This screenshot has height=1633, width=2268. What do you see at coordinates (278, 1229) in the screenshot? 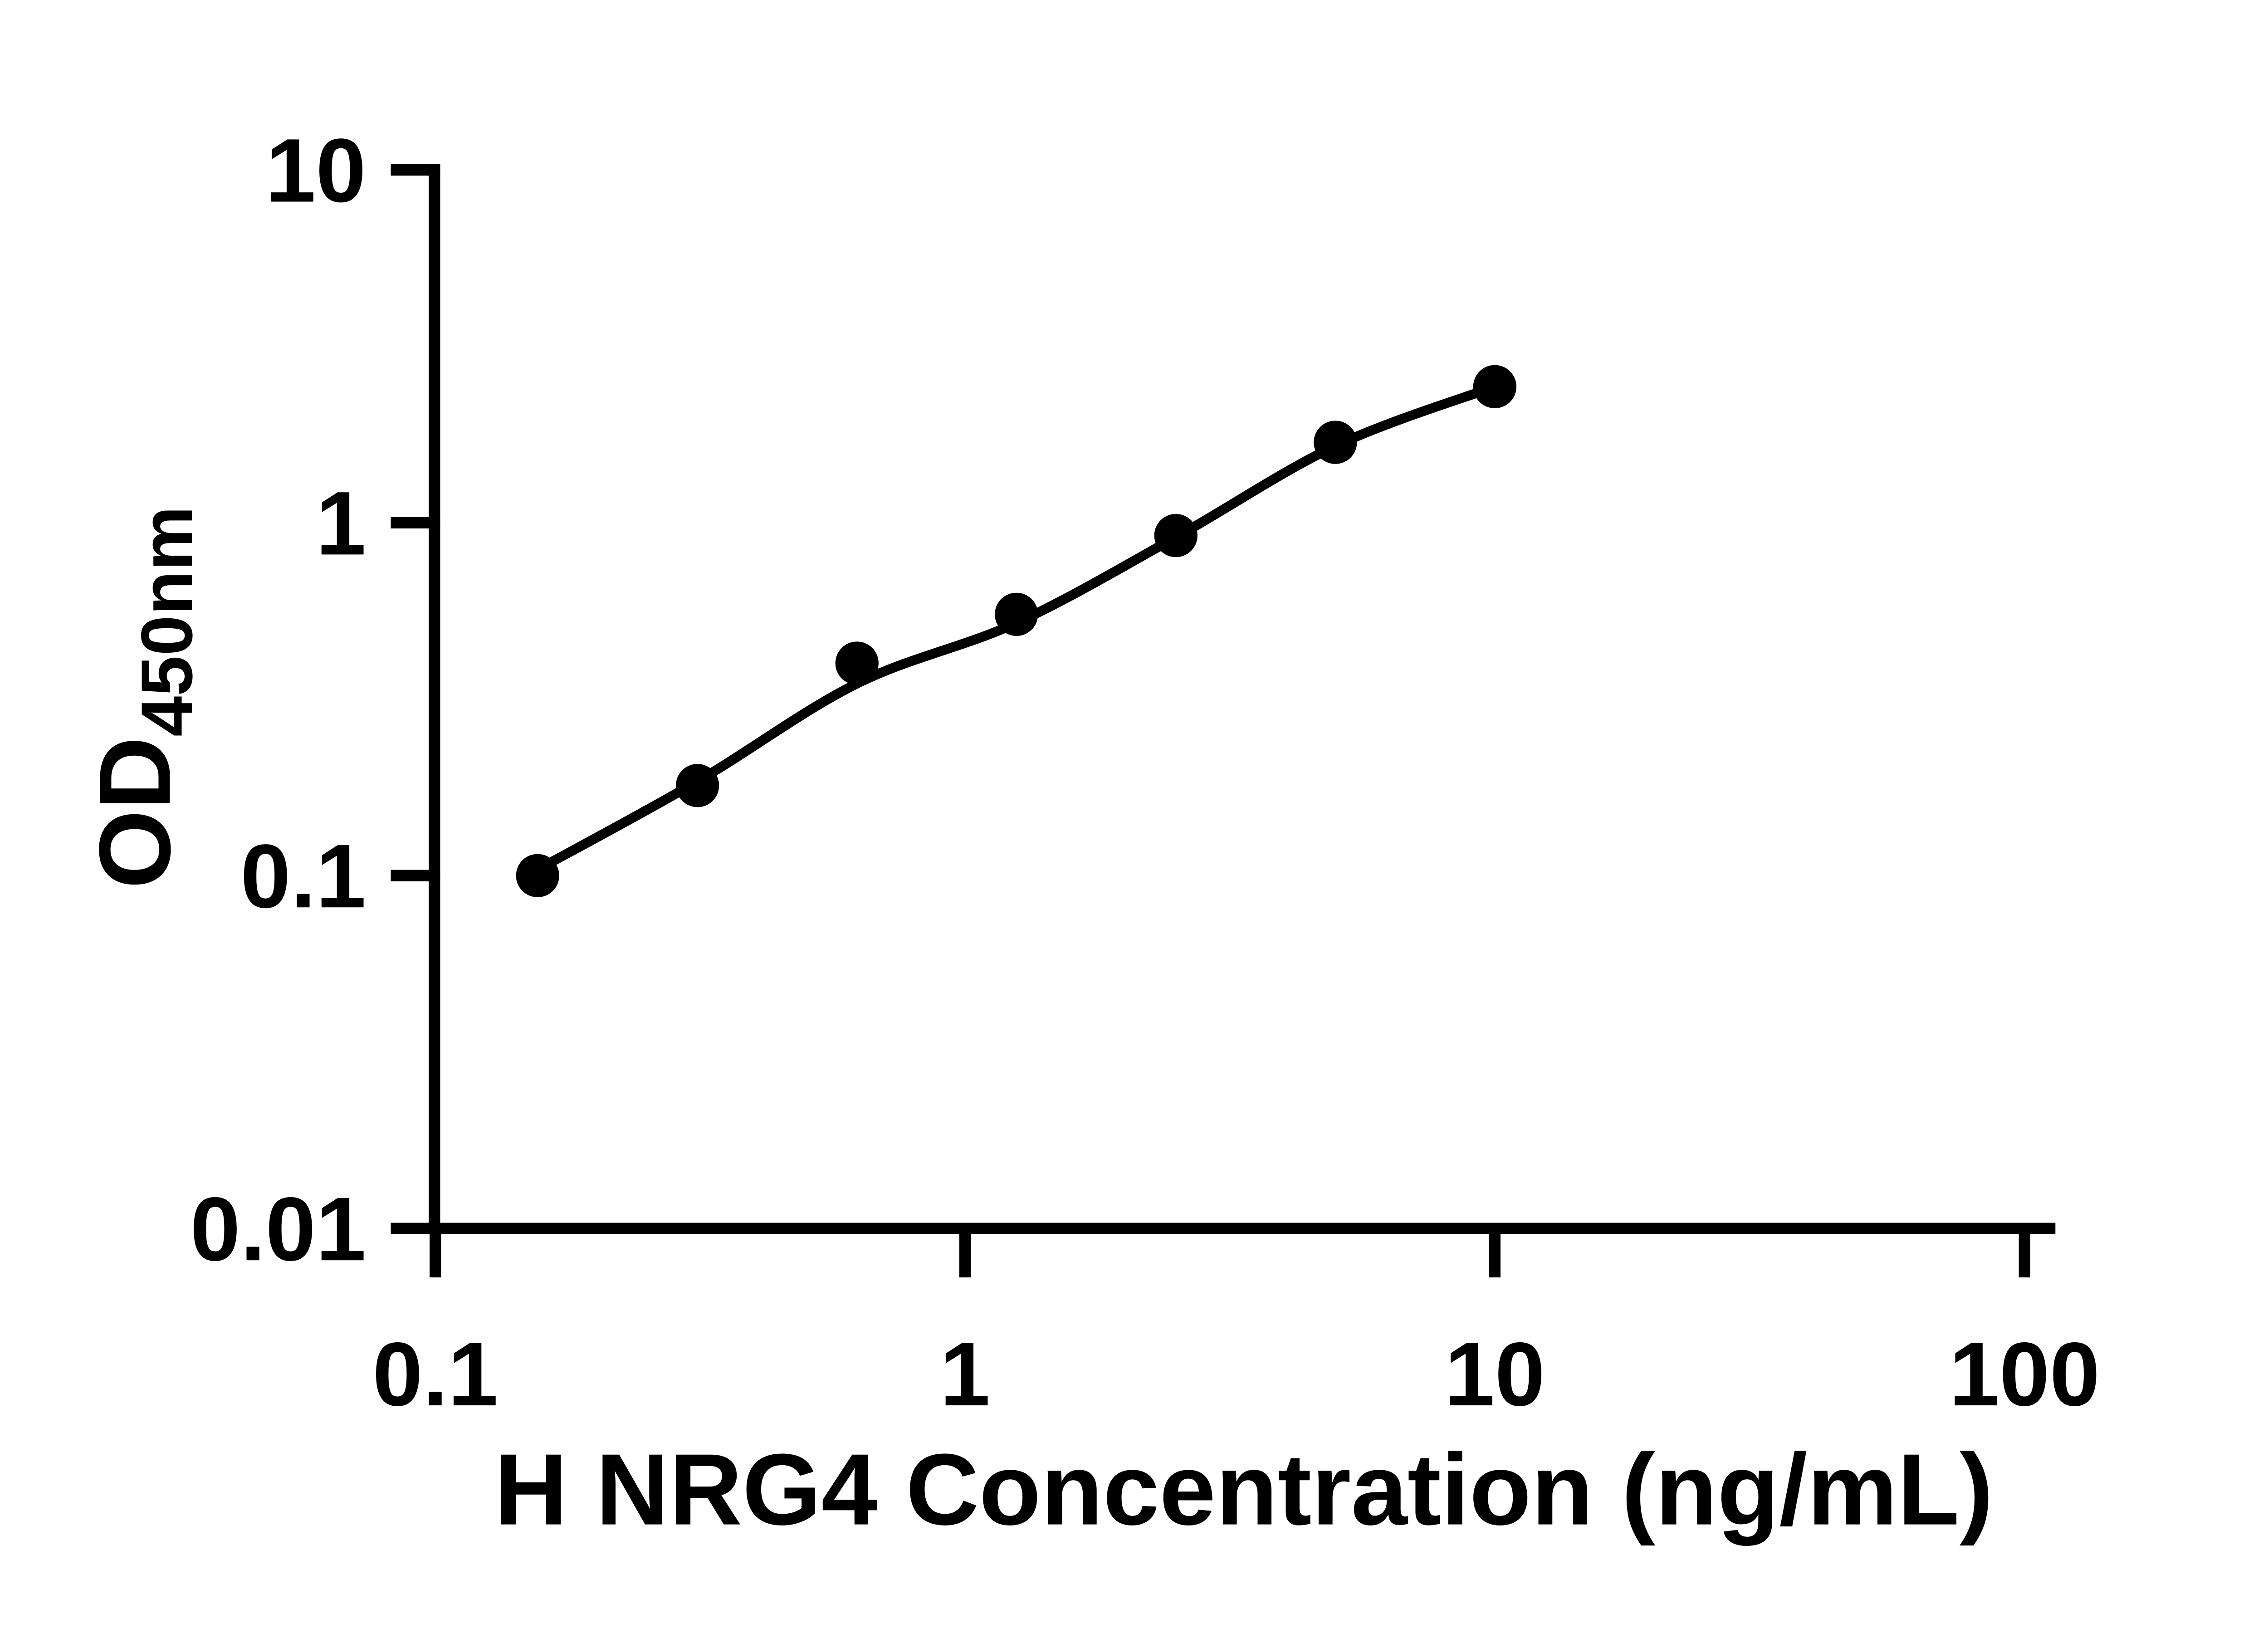
I see `y-tick-label-0.01: 0.01` at bounding box center [278, 1229].